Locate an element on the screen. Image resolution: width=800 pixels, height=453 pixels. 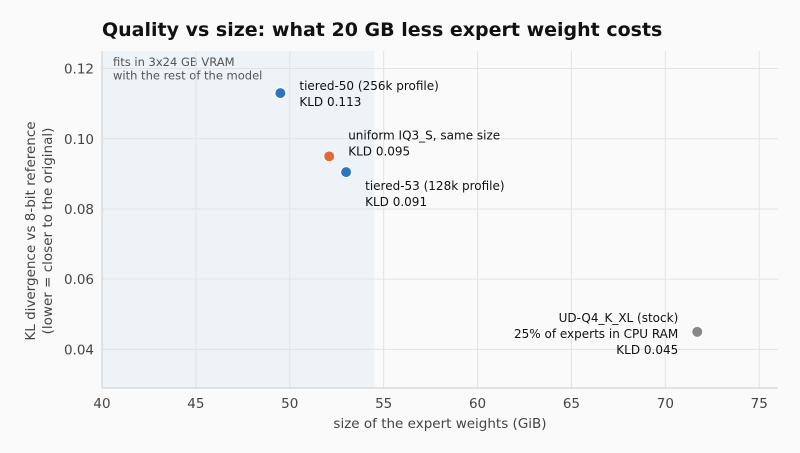
data-point-2-label-line-2: KLD 0.091 is located at coordinates (396, 202).